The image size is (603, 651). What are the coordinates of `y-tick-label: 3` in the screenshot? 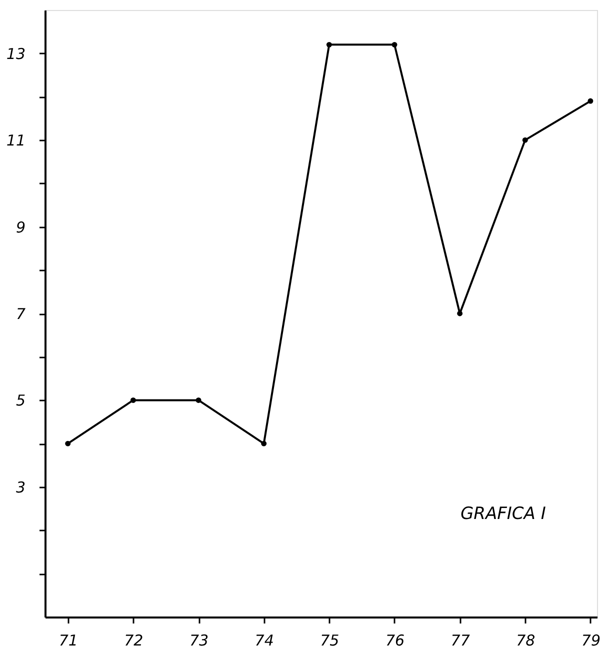 It's located at (21, 487).